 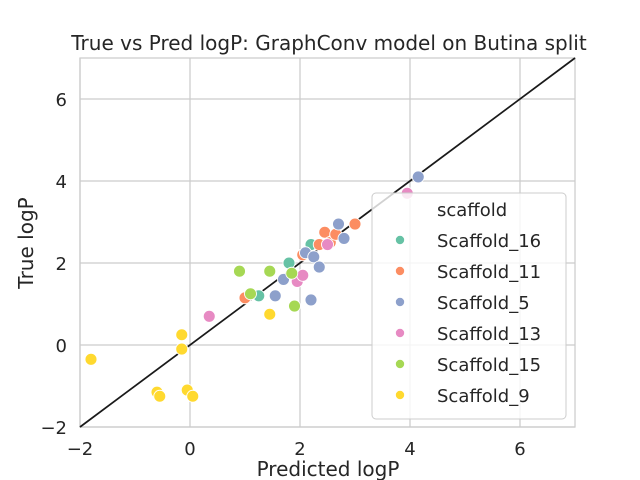 What do you see at coordinates (489, 272) in the screenshot?
I see `legend-label: Scaffold_11` at bounding box center [489, 272].